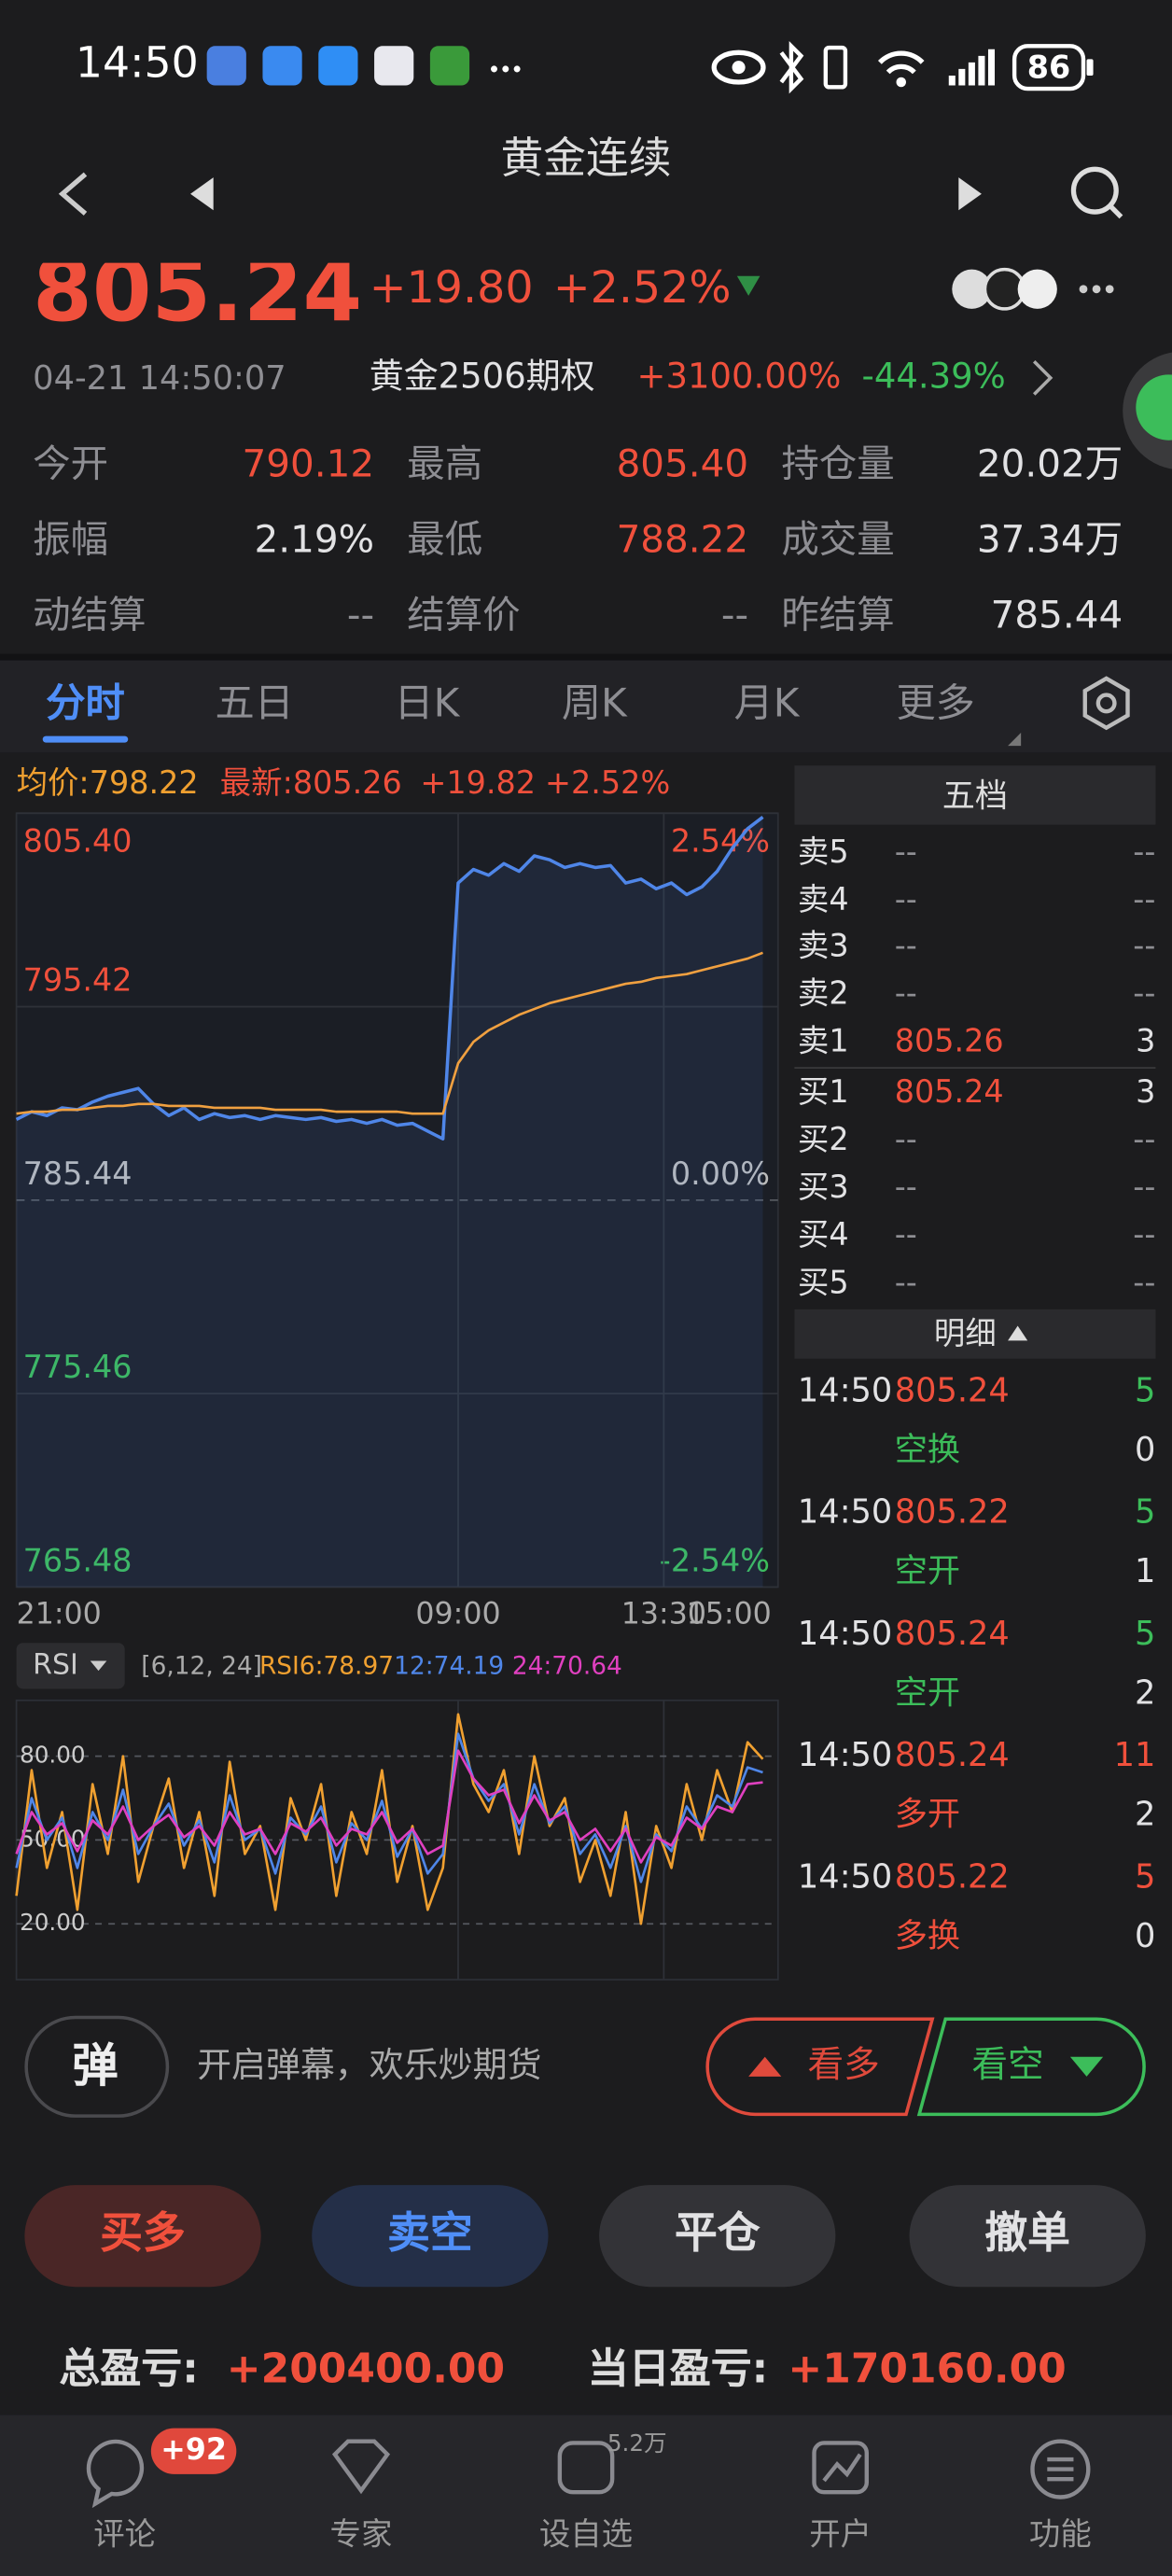 Image resolution: width=1172 pixels, height=2576 pixels. What do you see at coordinates (715, 1560) in the screenshot?
I see `y2-tick-label: -2.54%` at bounding box center [715, 1560].